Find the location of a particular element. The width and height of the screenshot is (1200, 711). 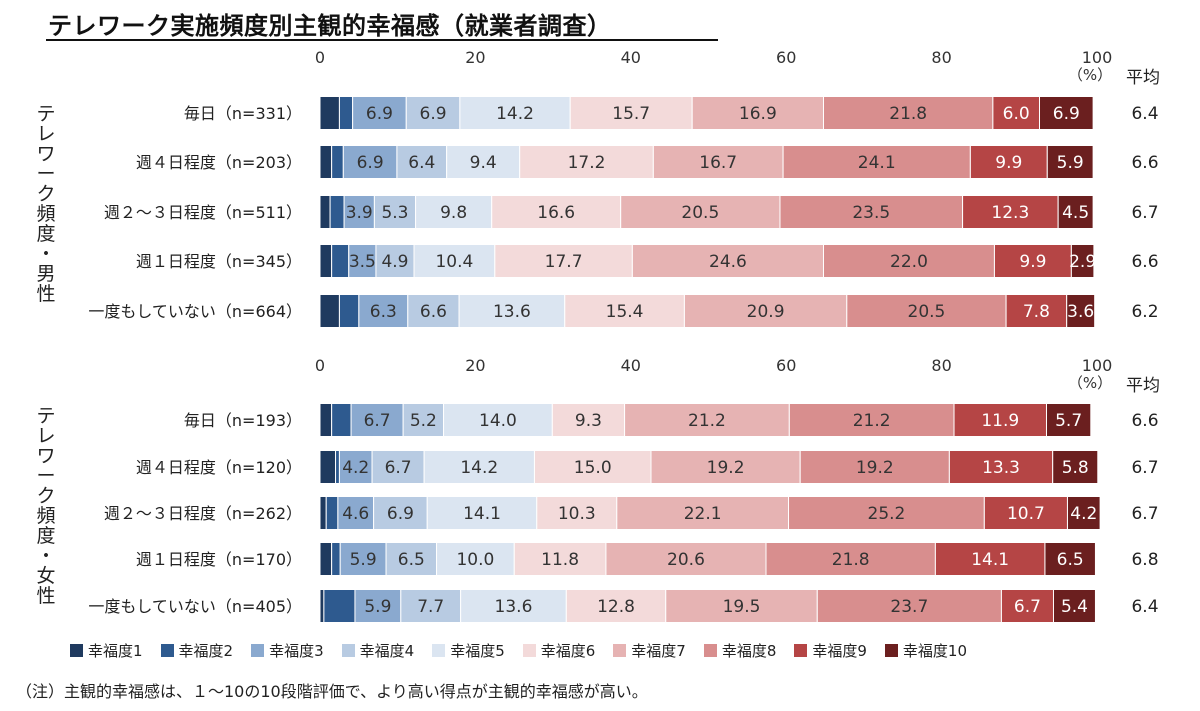

data-label: 9.3 is located at coordinates (588, 421).